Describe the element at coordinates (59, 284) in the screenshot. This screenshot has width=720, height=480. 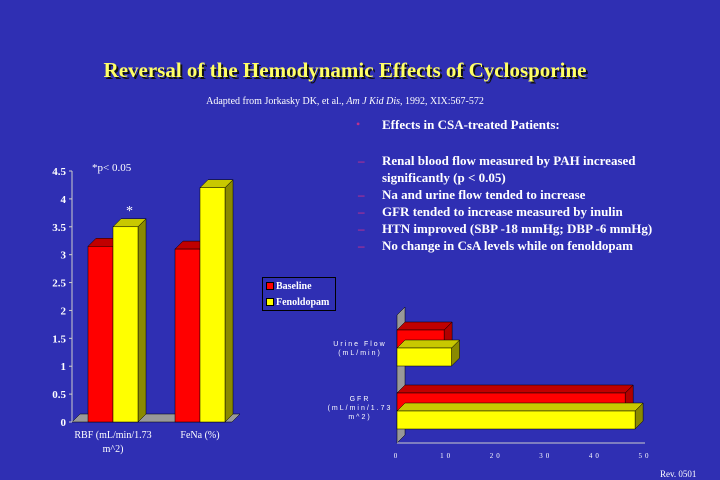
I see `y-tick-label: 2.5` at that location.